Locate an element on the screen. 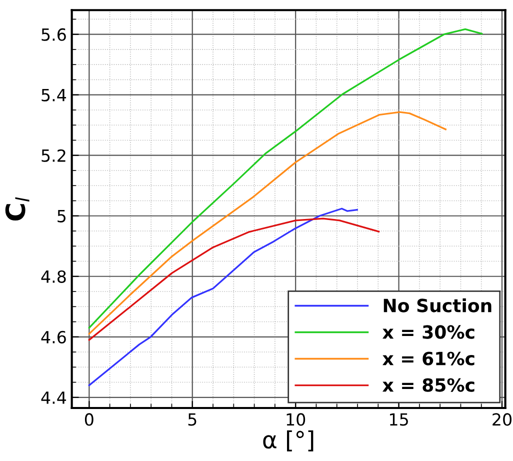 The image size is (513, 461). x-axis-title: α [°] is located at coordinates (288, 441).